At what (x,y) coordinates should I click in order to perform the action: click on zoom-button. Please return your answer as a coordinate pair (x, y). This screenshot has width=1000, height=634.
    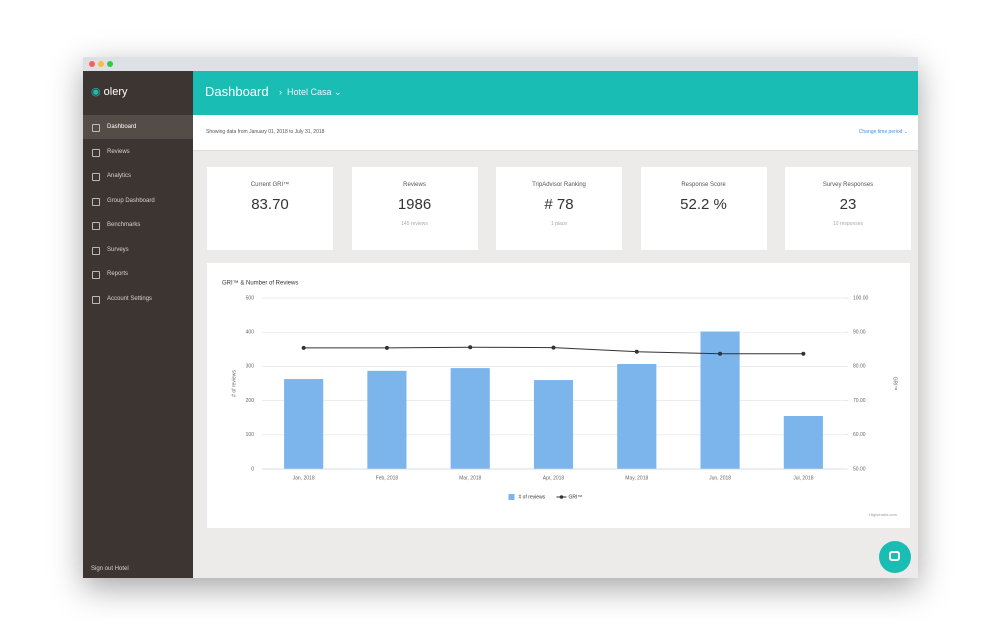
    Looking at the image, I should click on (110, 64).